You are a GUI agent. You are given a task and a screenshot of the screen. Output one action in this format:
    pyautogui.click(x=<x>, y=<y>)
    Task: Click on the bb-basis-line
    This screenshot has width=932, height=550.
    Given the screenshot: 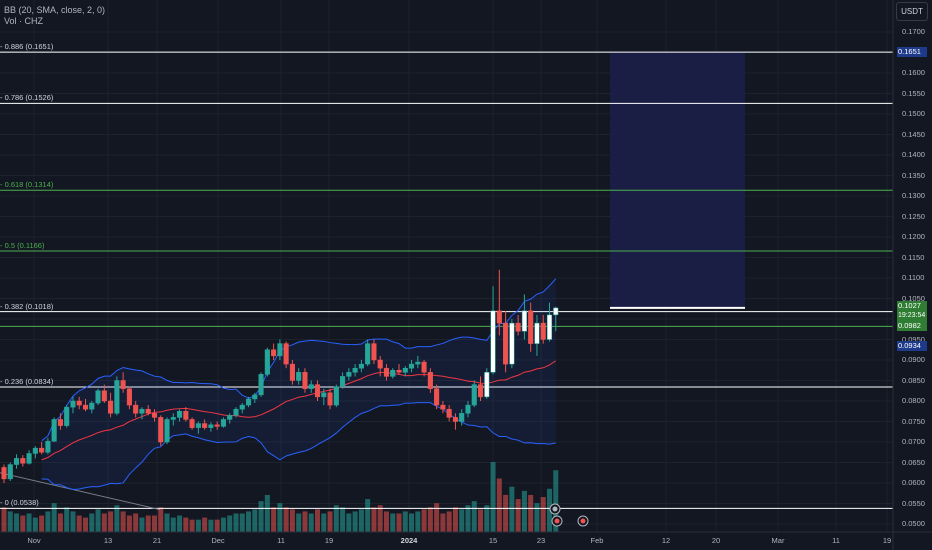 What is the action you would take?
    pyautogui.click(x=299, y=410)
    